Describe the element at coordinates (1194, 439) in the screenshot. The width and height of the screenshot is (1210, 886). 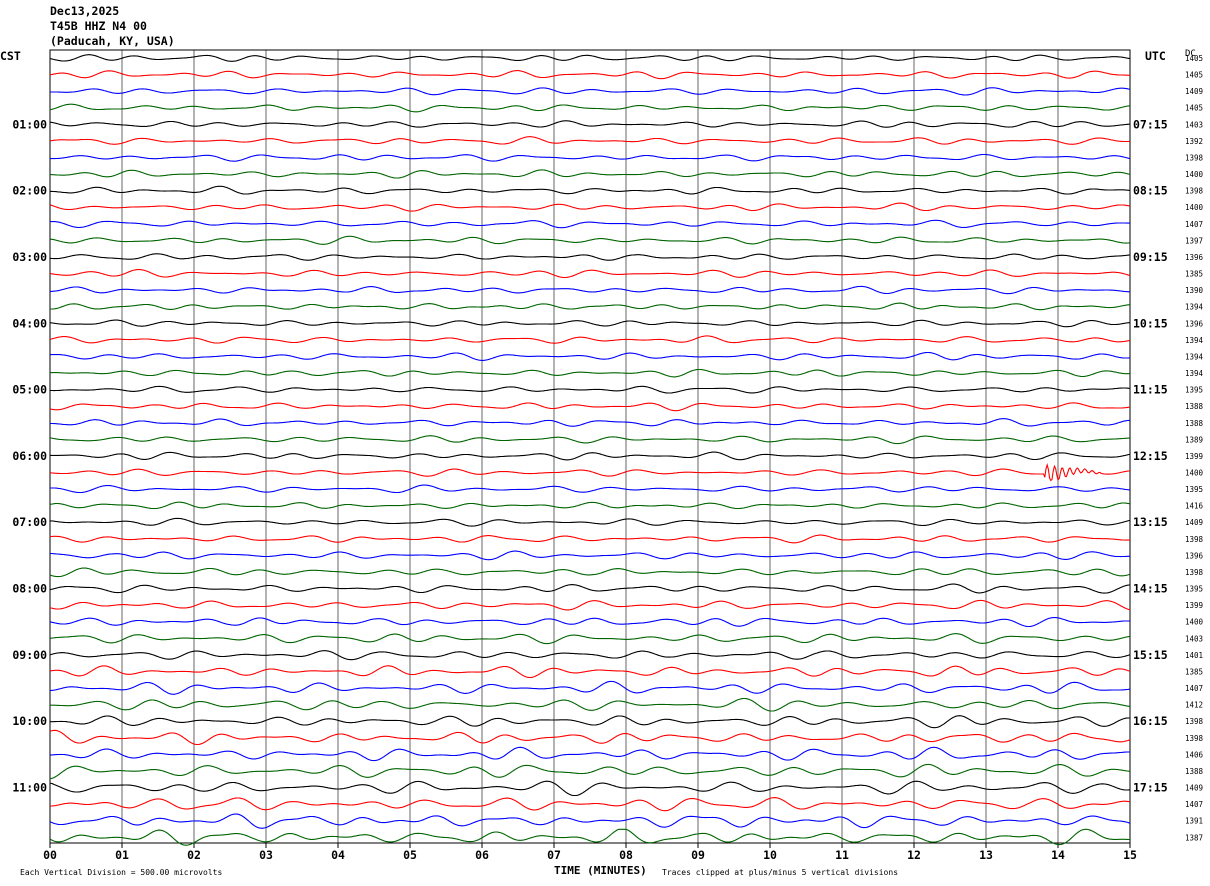
I see `dc-offset-label: 1389` at that location.